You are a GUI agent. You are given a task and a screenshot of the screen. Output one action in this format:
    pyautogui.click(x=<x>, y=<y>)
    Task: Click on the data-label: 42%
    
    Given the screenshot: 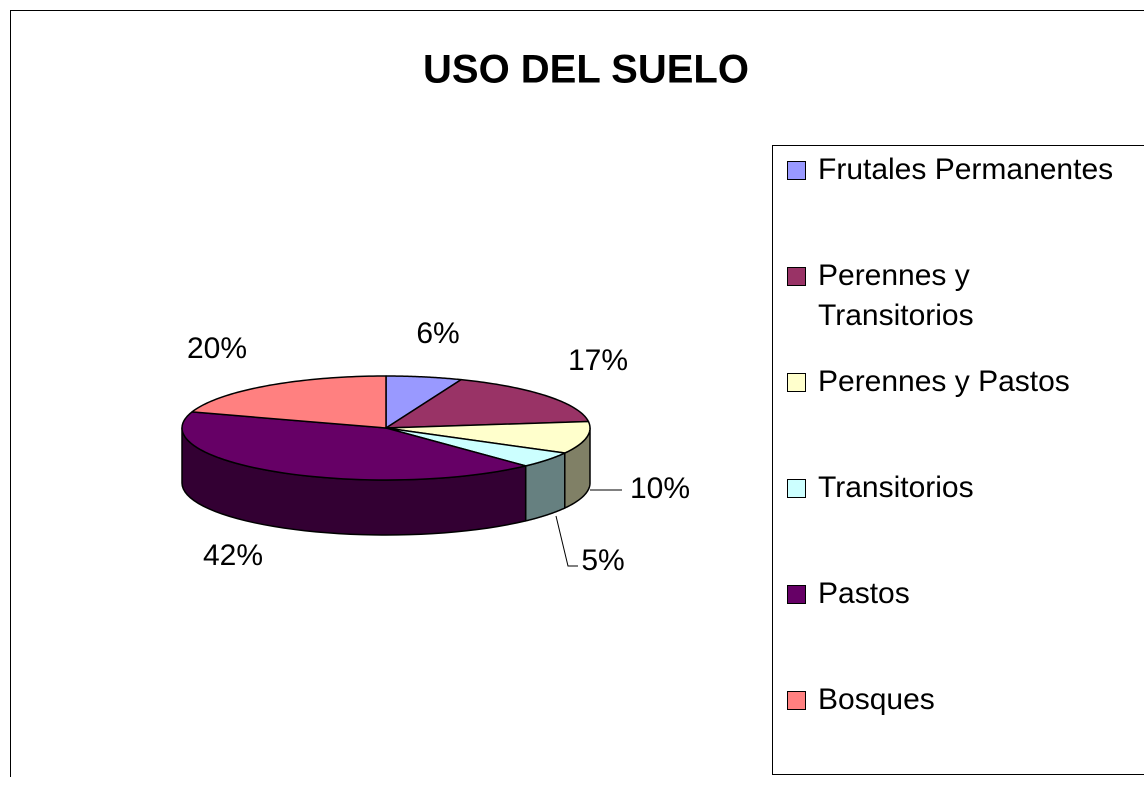 What is the action you would take?
    pyautogui.click(x=233, y=555)
    